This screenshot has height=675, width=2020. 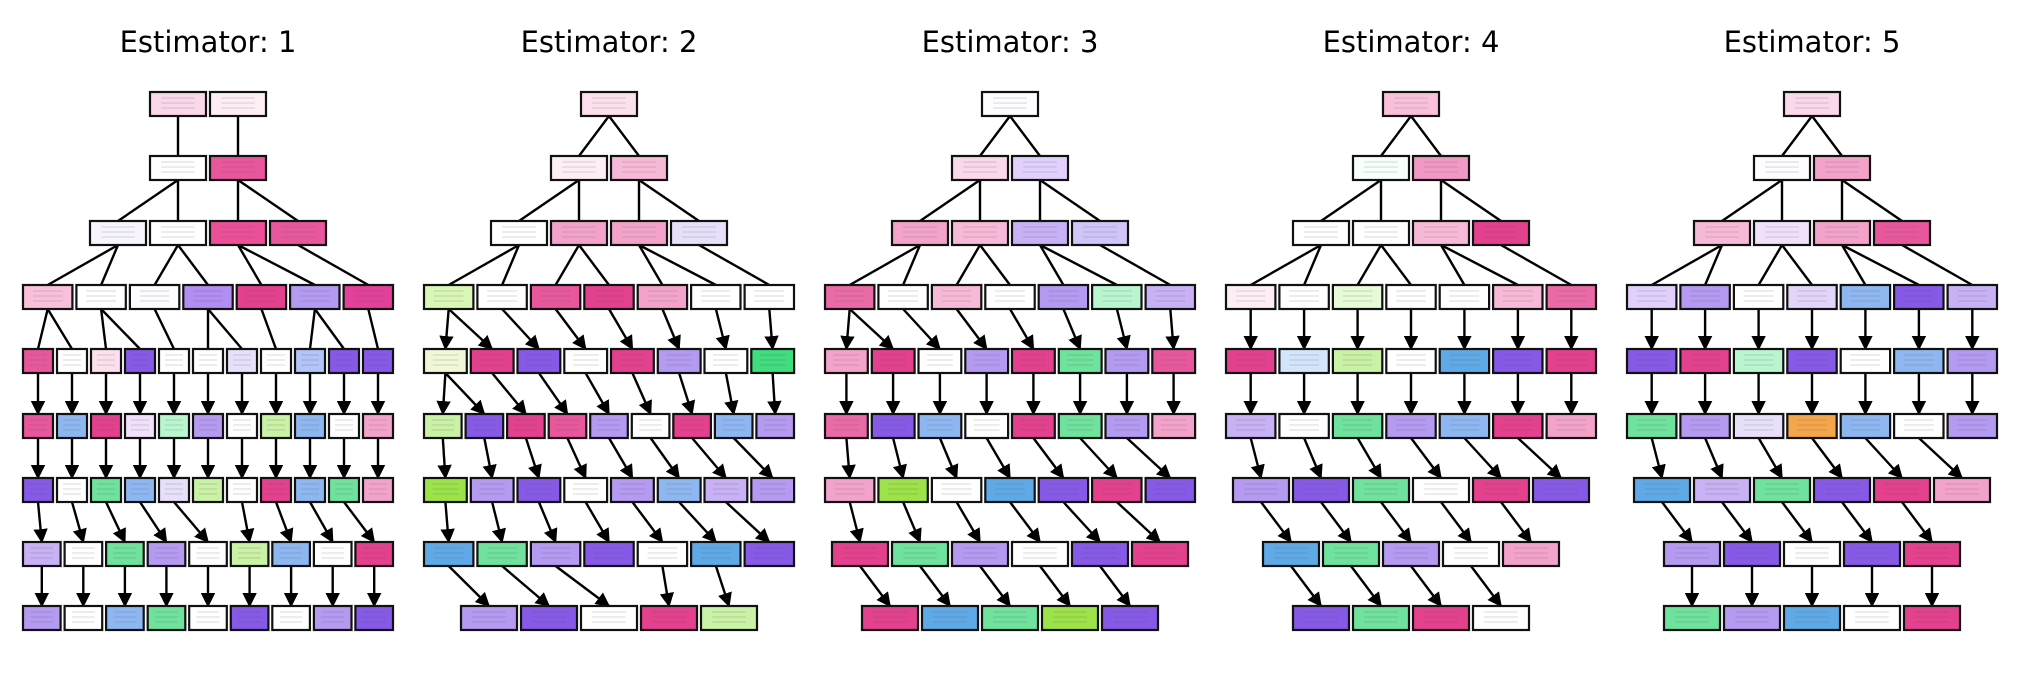 I want to click on panel-title: Estimator: 2, so click(x=609, y=42).